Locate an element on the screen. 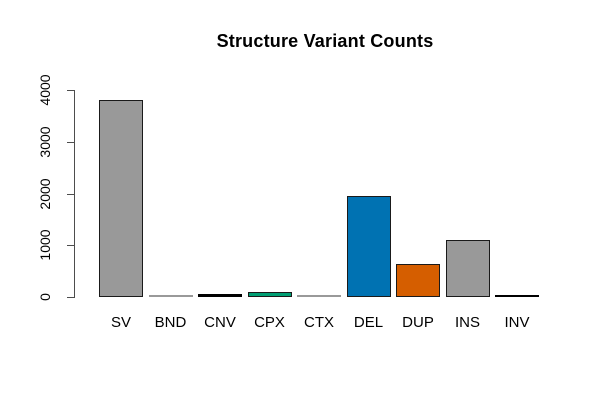 Image resolution: width=600 pixels, height=400 pixels. x-category-label: CPX is located at coordinates (269, 322).